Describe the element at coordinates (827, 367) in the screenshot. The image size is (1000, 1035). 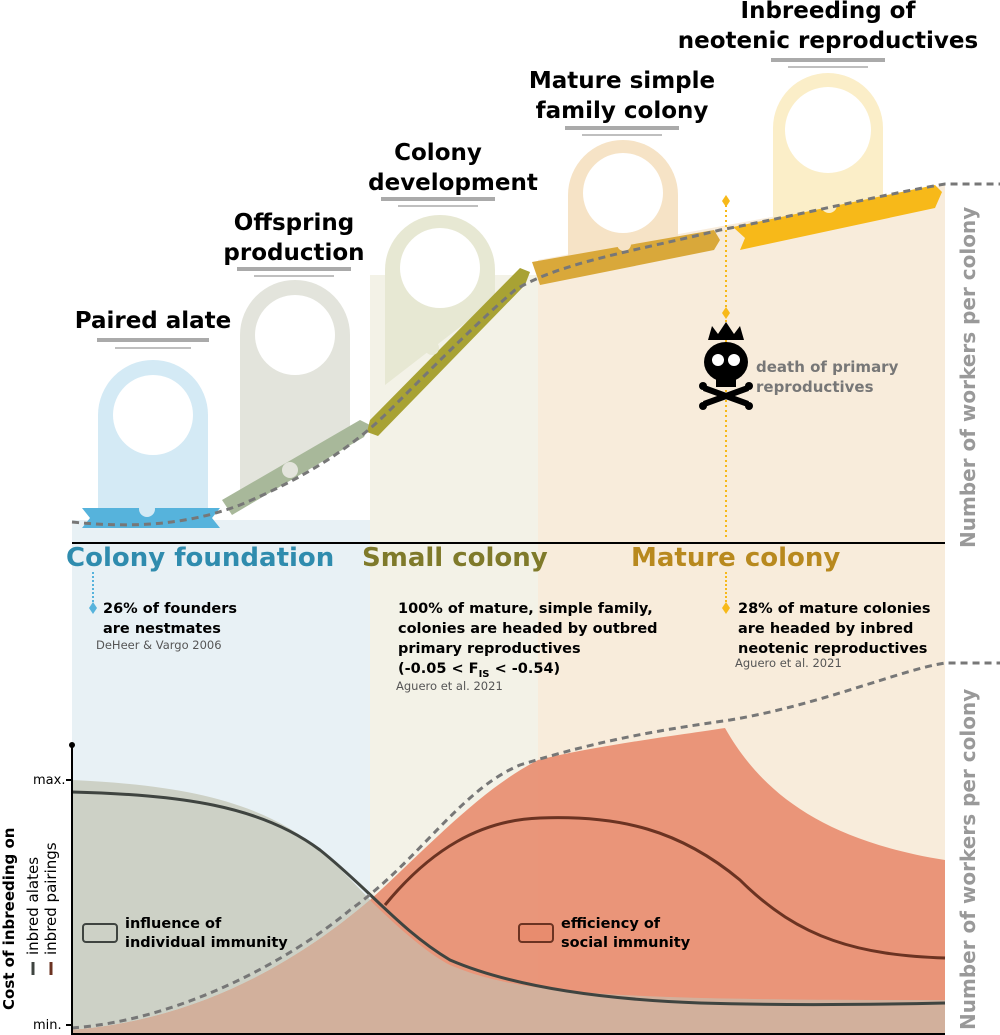
I see `death-note-line1: death of primary` at that location.